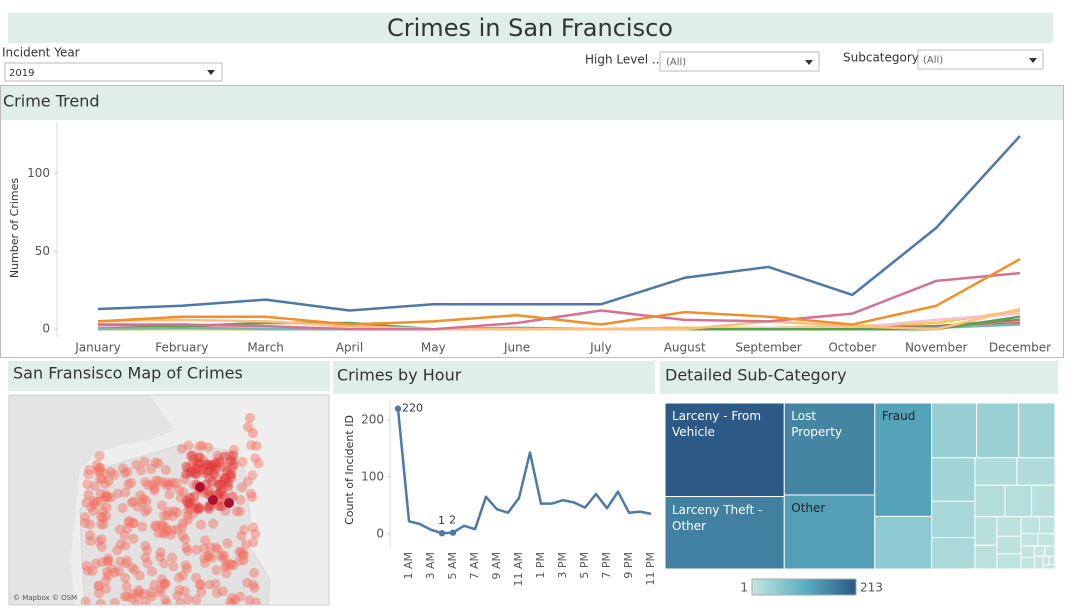  Describe the element at coordinates (380, 533) in the screenshot. I see `y-tick-label: 0` at that location.